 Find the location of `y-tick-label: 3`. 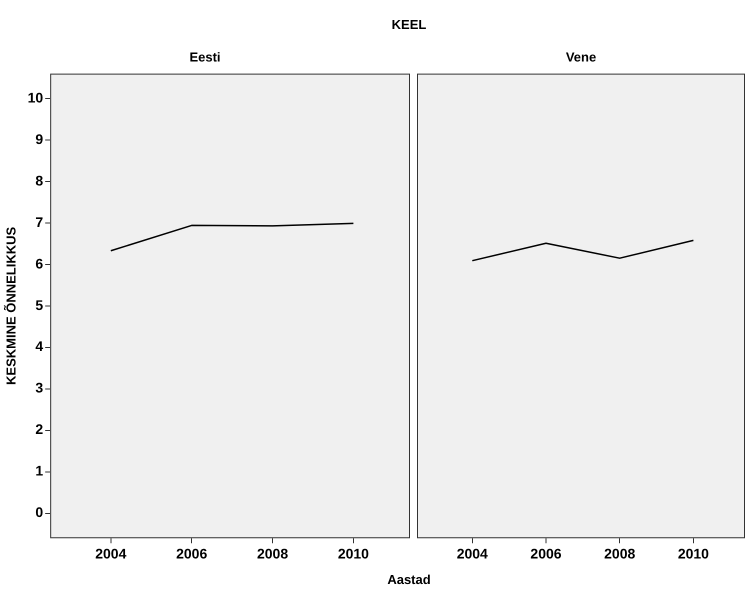

y-tick-label: 3 is located at coordinates (39, 388).